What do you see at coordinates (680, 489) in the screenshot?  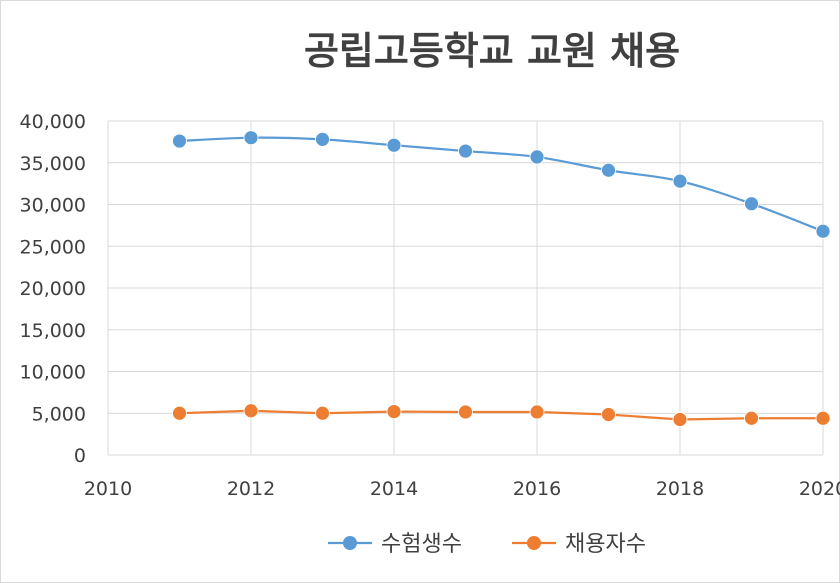 I see `x-tick-label: 2018` at bounding box center [680, 489].